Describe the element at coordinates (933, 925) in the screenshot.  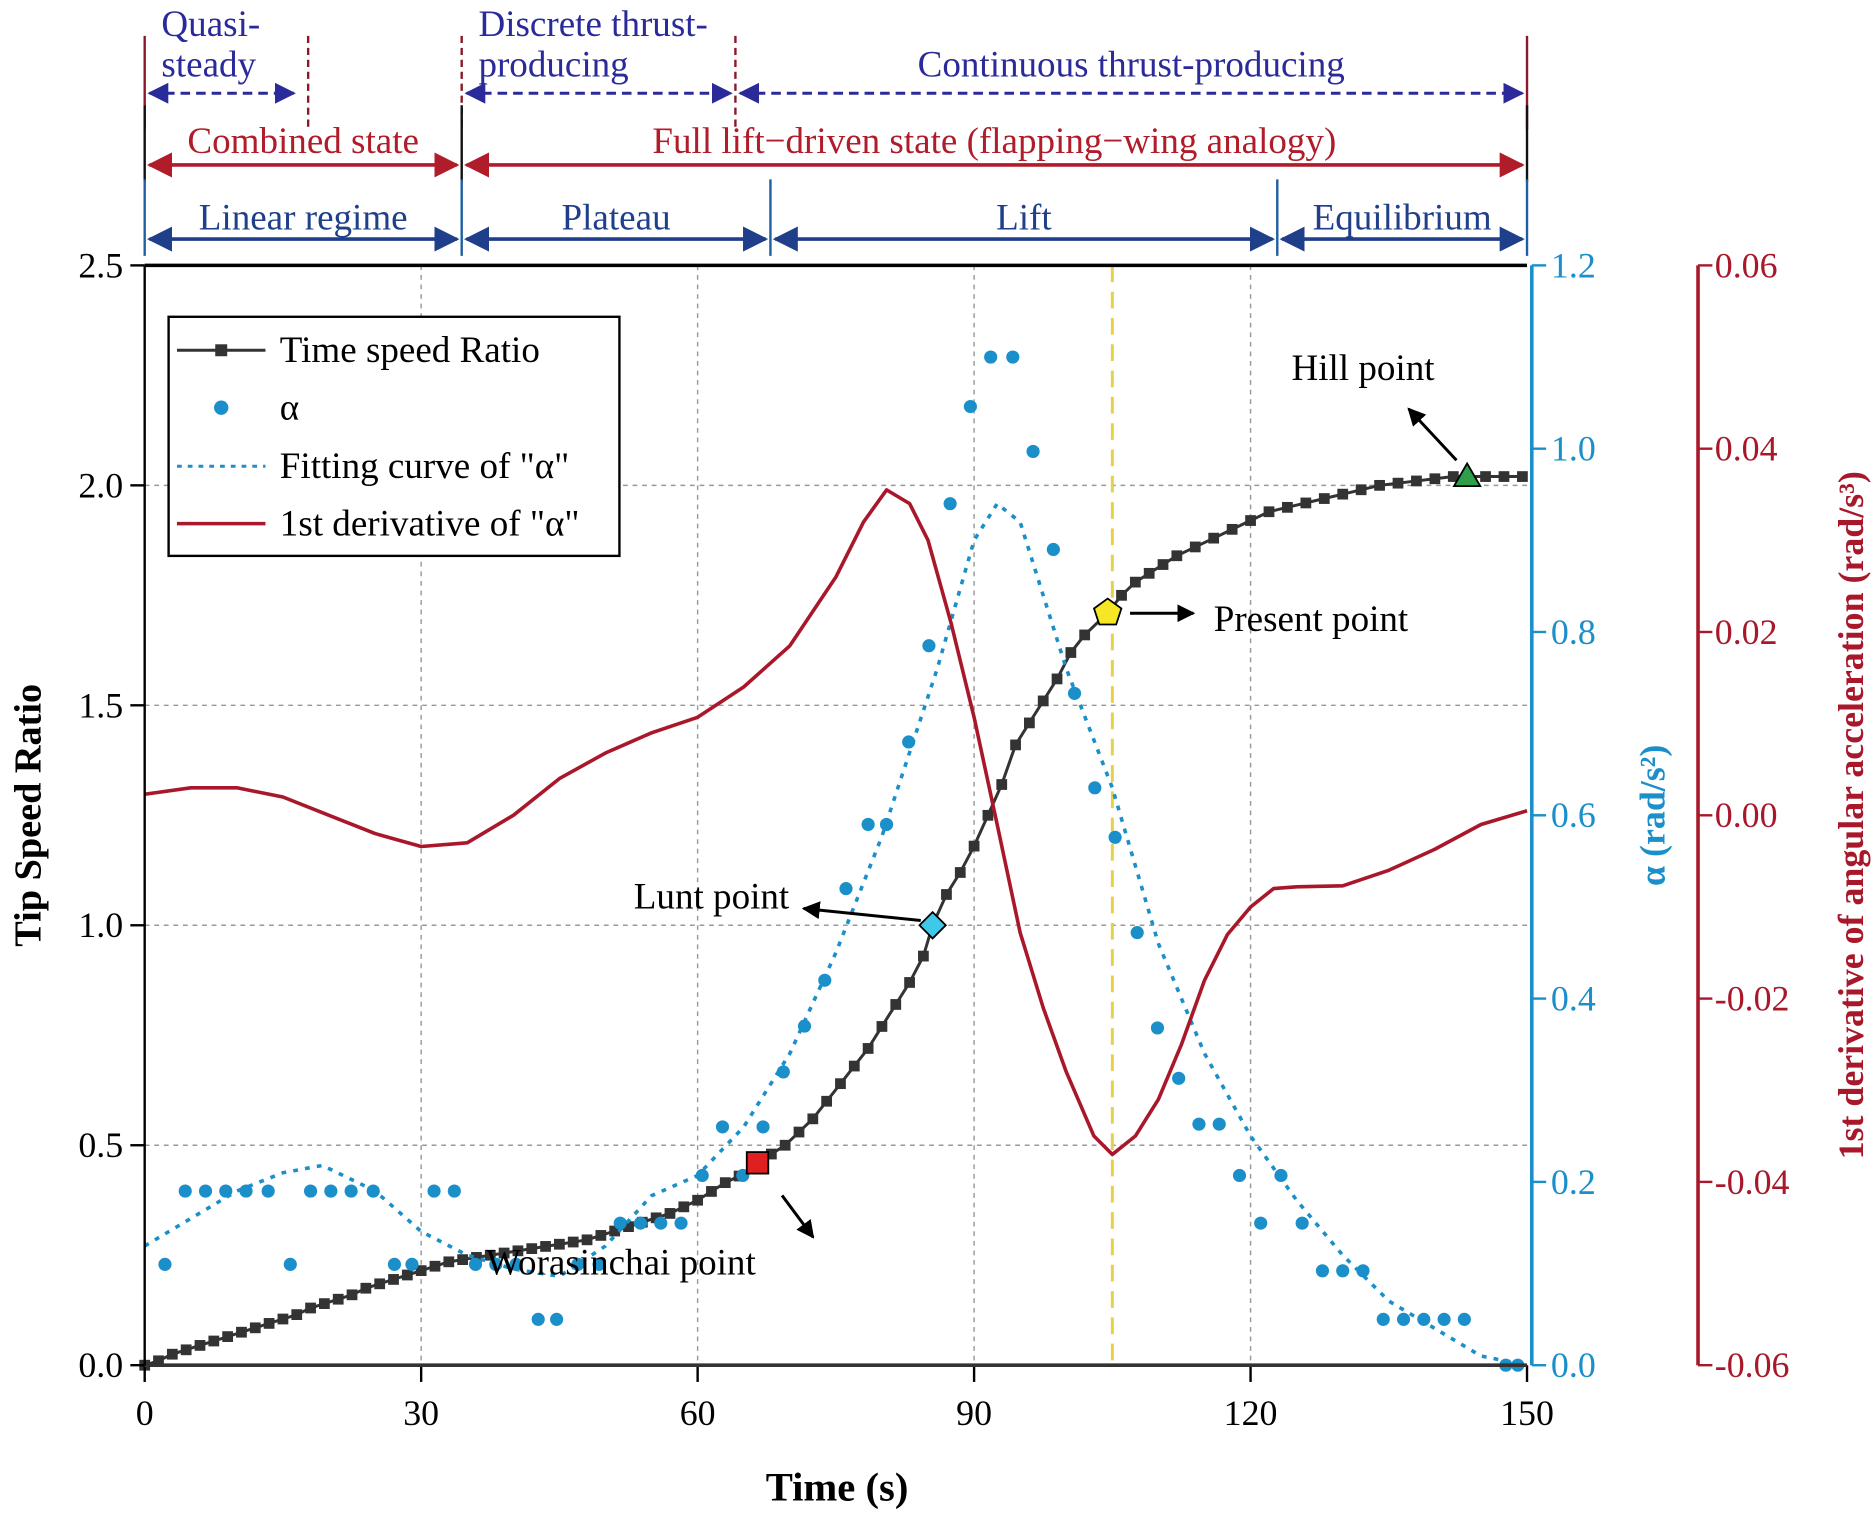
I see `marker-lunt-point` at that location.